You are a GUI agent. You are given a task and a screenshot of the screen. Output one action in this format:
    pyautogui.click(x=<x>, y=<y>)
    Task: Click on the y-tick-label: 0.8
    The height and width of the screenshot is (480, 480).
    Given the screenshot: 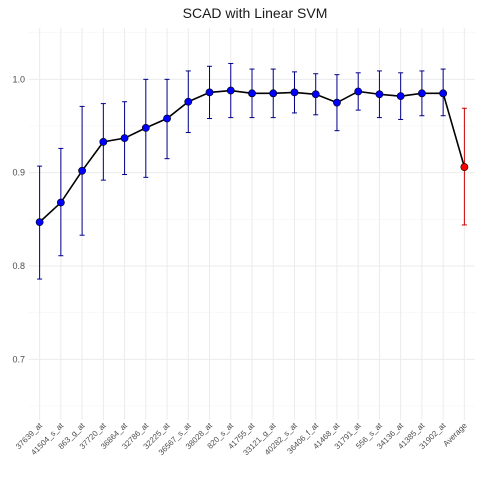 What is the action you would take?
    pyautogui.click(x=18, y=266)
    